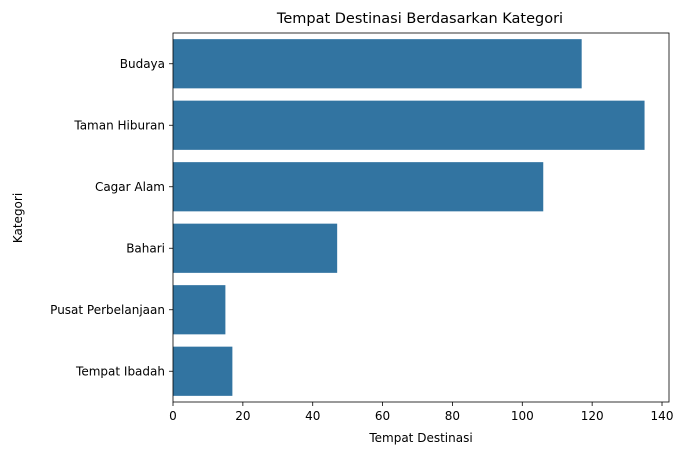 This screenshot has height=455, width=685. What do you see at coordinates (142, 64) in the screenshot?
I see `y-tick-label: Budaya` at bounding box center [142, 64].